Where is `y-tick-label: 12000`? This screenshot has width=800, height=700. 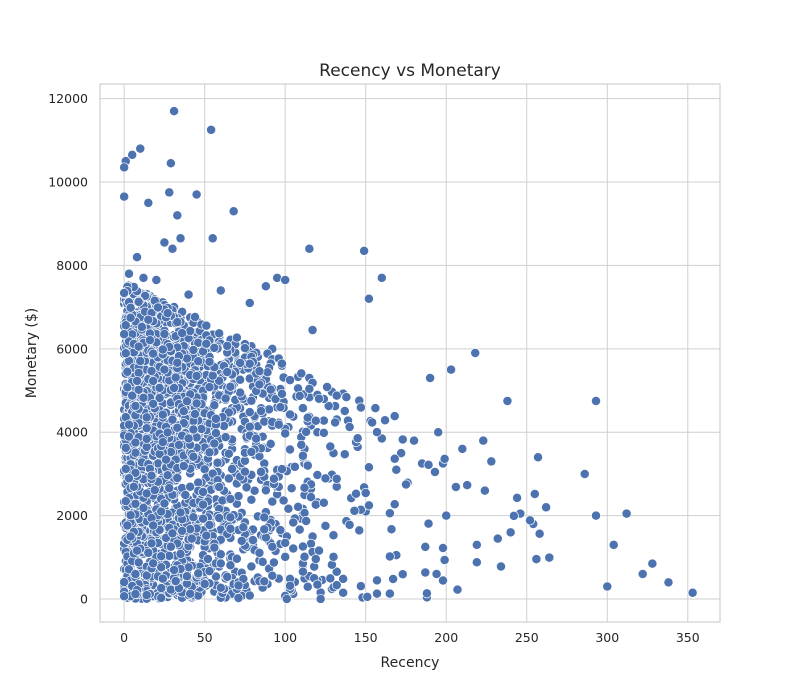
y-tick-label: 12000 is located at coordinates (68, 98).